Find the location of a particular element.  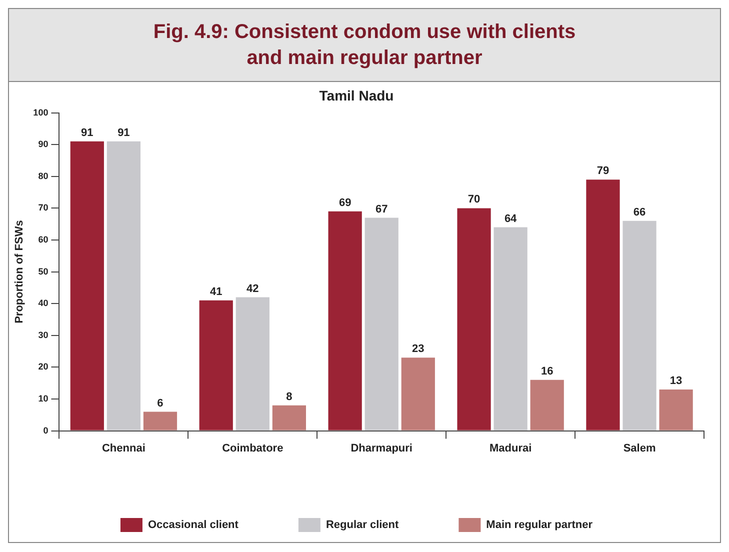

data-label: 23 is located at coordinates (418, 349).